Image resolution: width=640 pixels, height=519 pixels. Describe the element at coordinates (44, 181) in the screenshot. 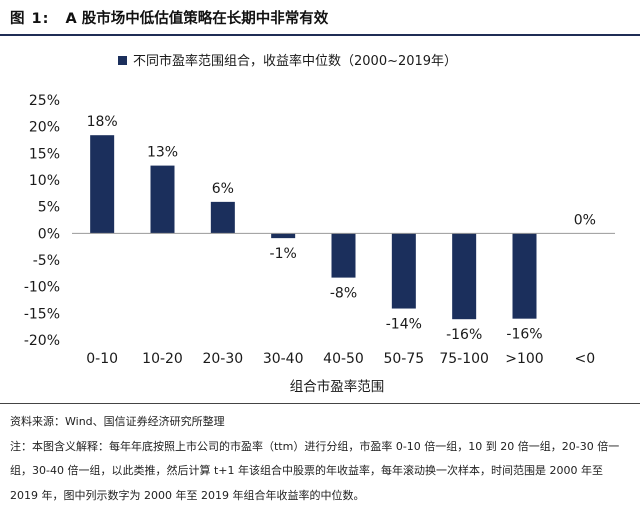

I see `y-tick-label: 10%` at that location.